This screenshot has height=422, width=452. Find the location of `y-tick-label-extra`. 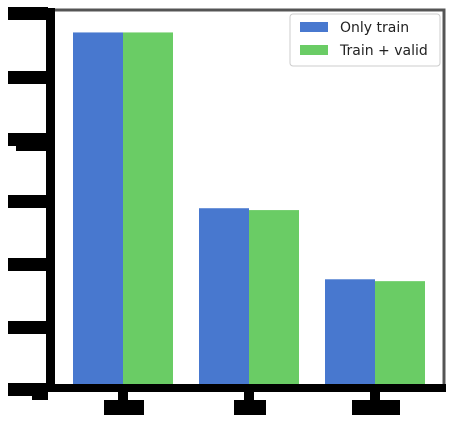

y-tick-label-extra is located at coordinates (32, 146).